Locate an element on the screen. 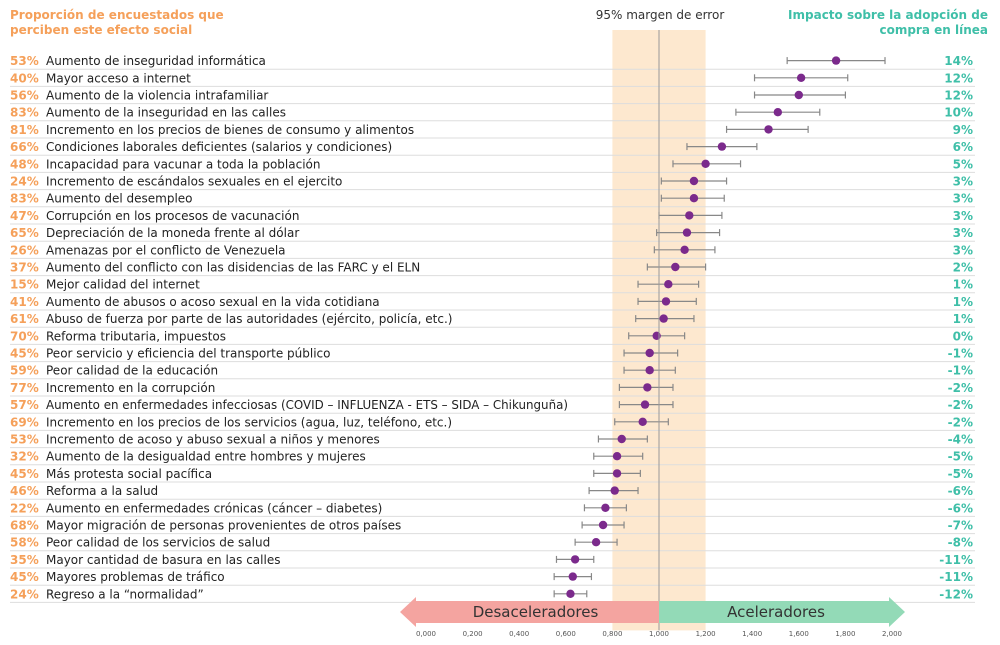  accelerator-label: Aceleradores is located at coordinates (776, 612).